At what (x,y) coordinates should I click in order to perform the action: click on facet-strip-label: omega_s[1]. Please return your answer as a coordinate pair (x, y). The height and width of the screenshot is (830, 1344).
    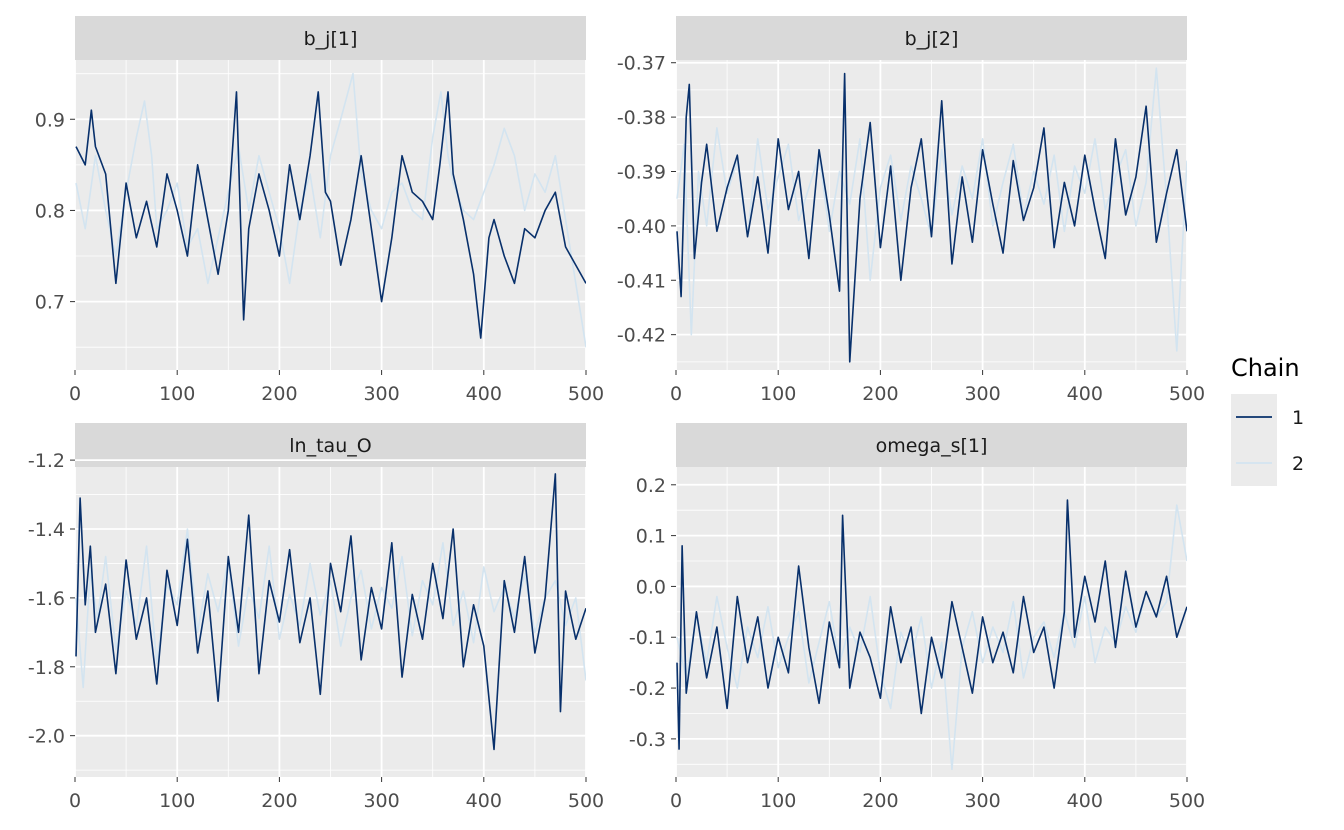
    Looking at the image, I should click on (932, 446).